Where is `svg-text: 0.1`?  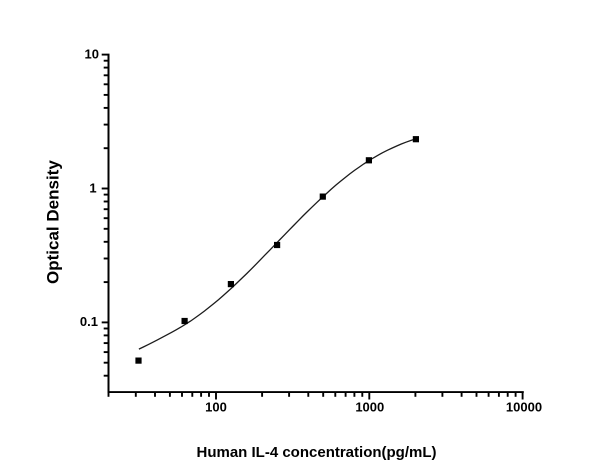 svg-text: 0.1 is located at coordinates (89, 321).